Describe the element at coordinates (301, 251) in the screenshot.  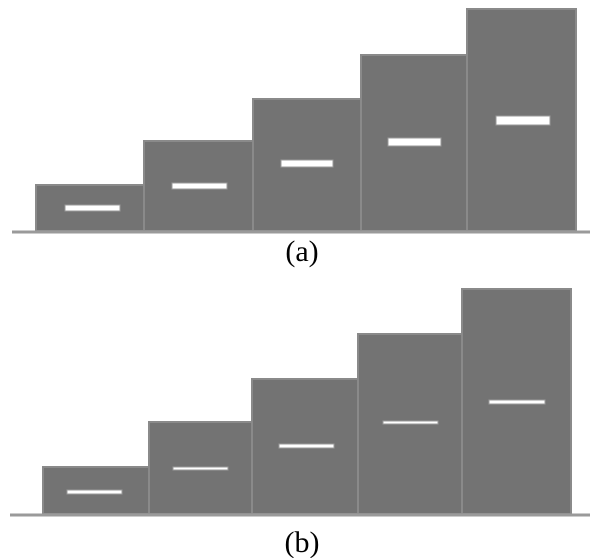
I see `caption-a: (a)` at that location.